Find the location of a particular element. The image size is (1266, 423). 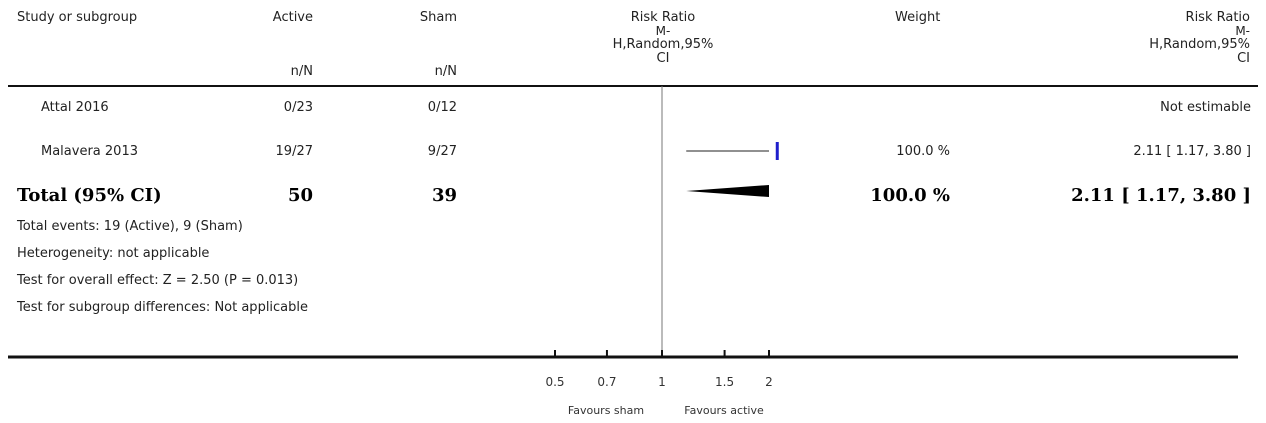

plot-marks is located at coordinates (732, 169).